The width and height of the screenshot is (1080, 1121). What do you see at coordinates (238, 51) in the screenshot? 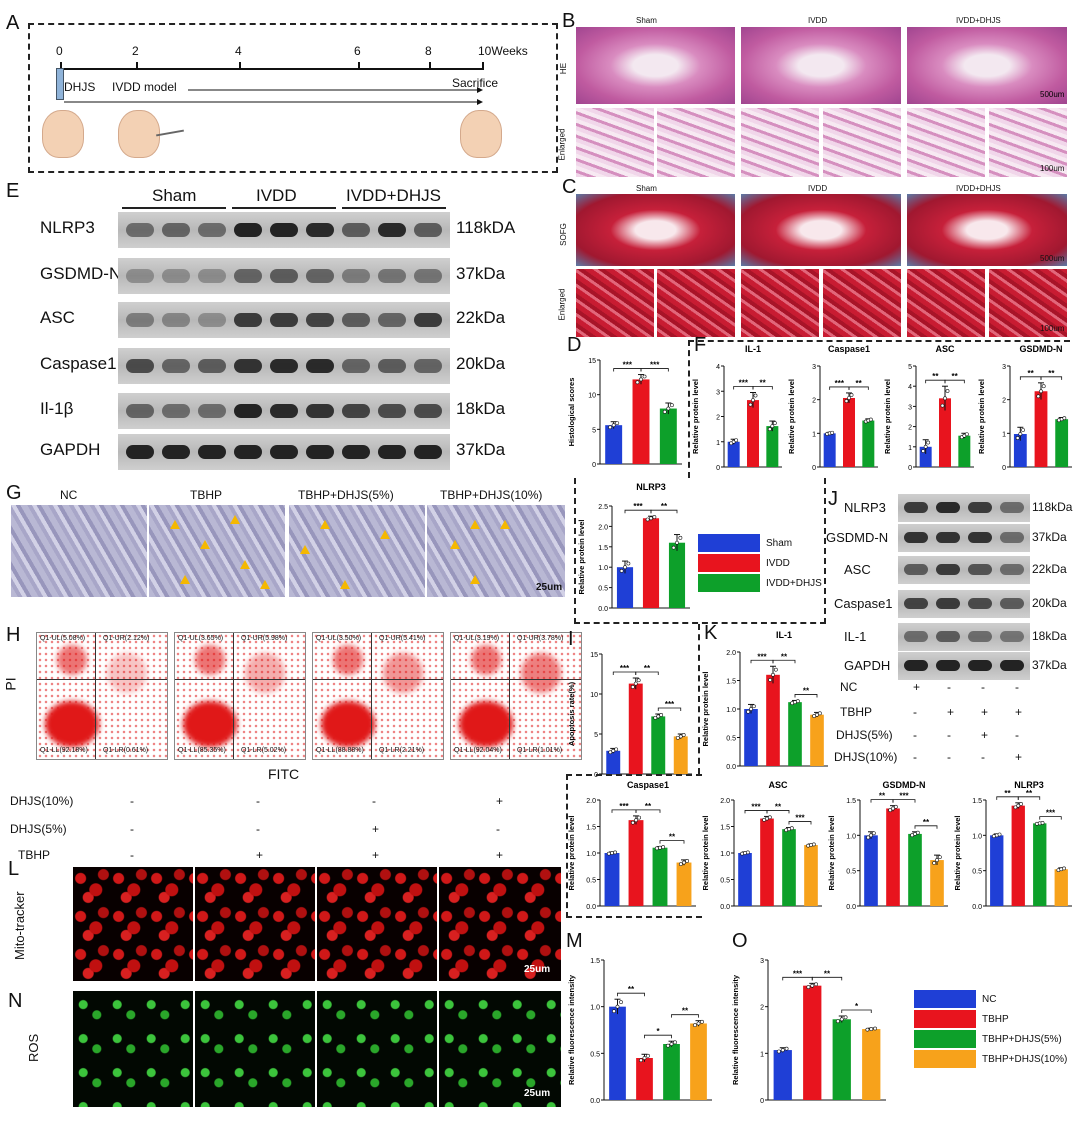
I see `timeline-label-4: 4` at bounding box center [238, 51].